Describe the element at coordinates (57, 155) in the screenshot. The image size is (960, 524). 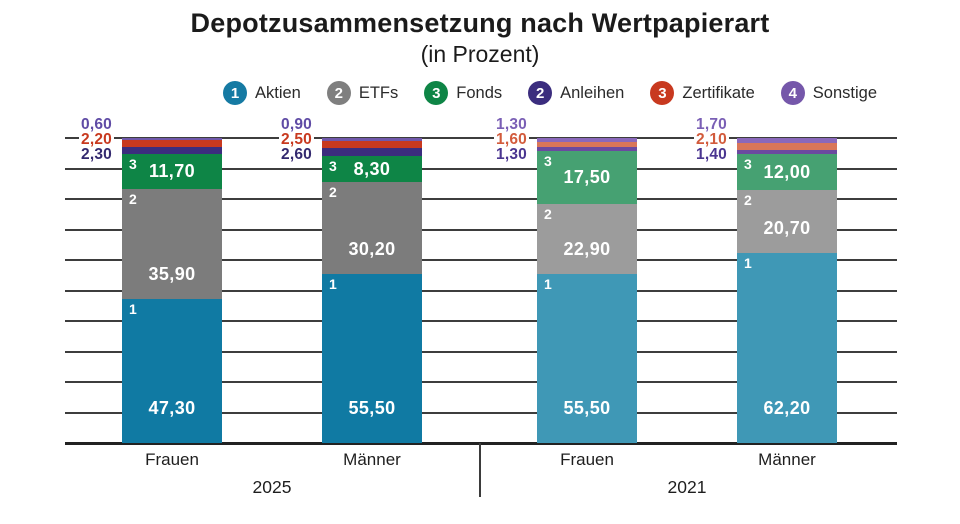
I see `callout-line-anleihen: 2,30` at that location.